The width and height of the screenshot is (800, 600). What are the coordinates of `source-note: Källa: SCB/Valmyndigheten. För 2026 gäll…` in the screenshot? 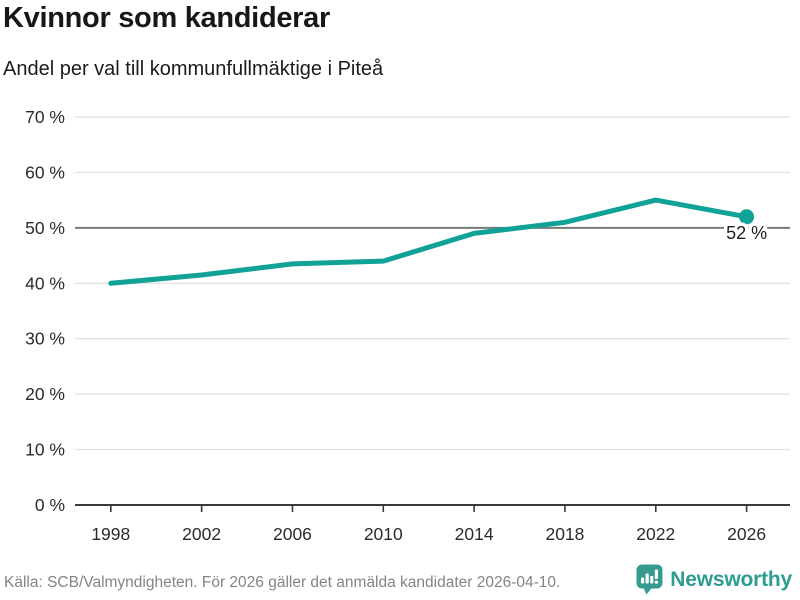 It's located at (282, 583).